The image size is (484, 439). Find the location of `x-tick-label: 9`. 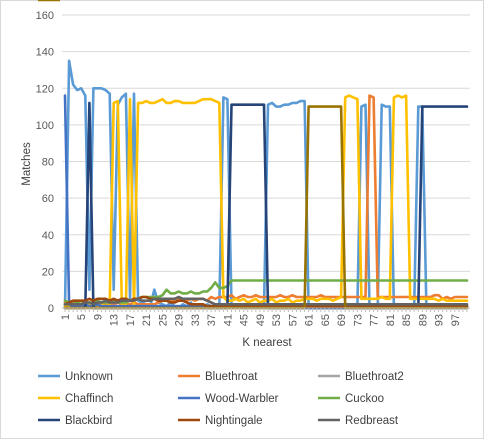

x-tick-label: 9 is located at coordinates (98, 317).